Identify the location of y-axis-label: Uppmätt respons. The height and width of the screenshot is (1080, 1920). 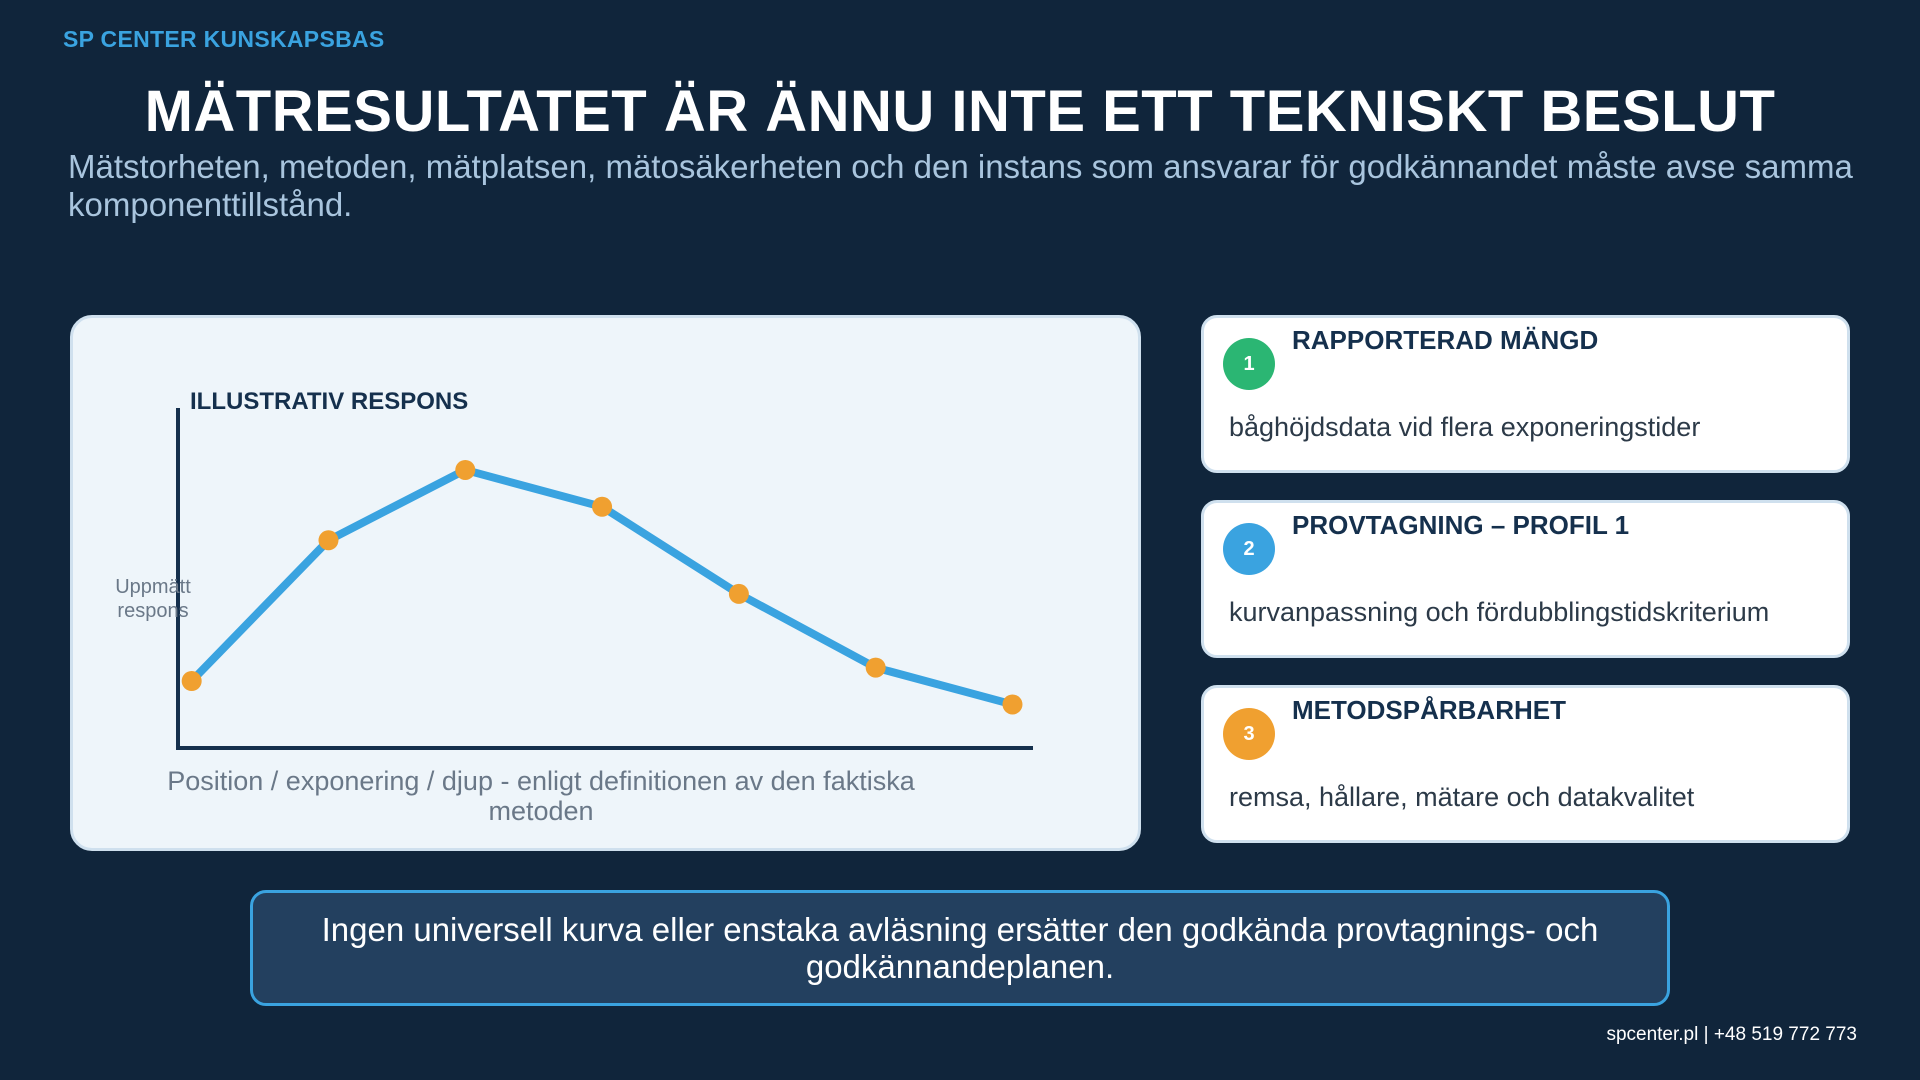
(153, 599).